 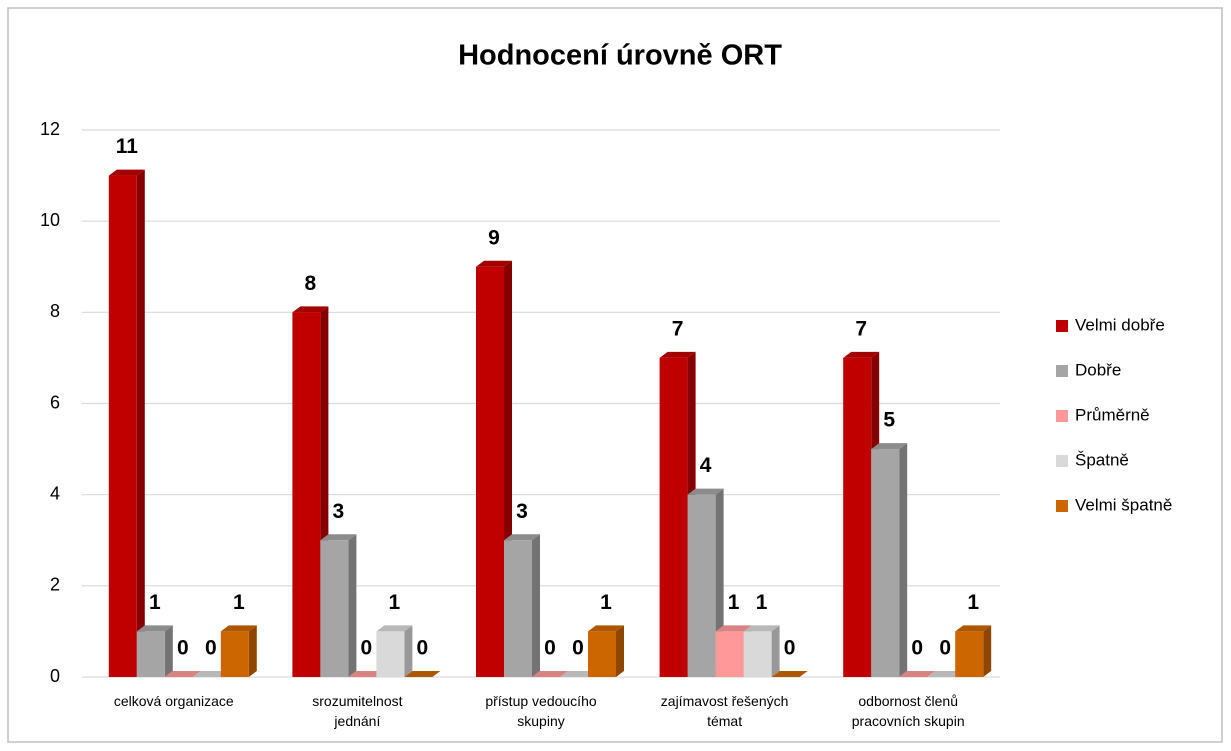 I want to click on x-tick-label: zajímavost řešených témat, so click(x=725, y=711).